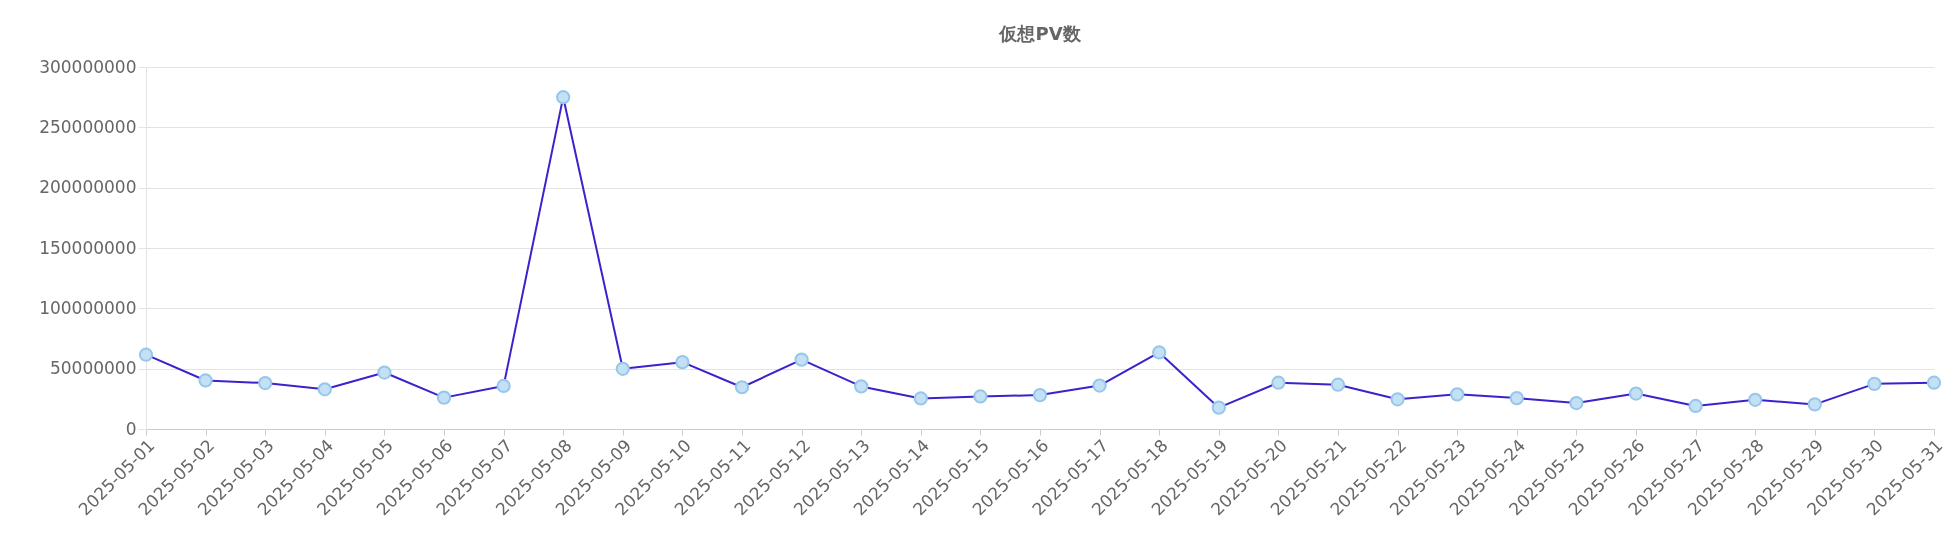 The height and width of the screenshot is (540, 1950). Describe the element at coordinates (88, 247) in the screenshot. I see `y-tick-label: 150000000` at that location.